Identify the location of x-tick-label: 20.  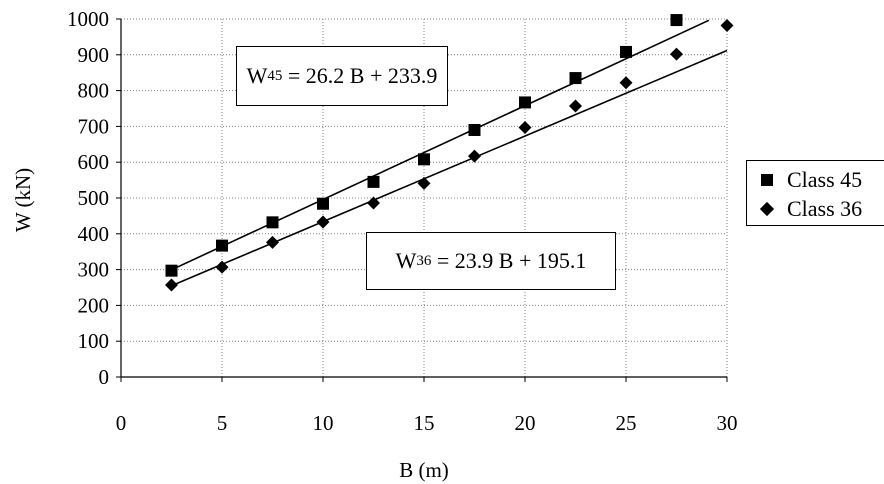
(525, 423).